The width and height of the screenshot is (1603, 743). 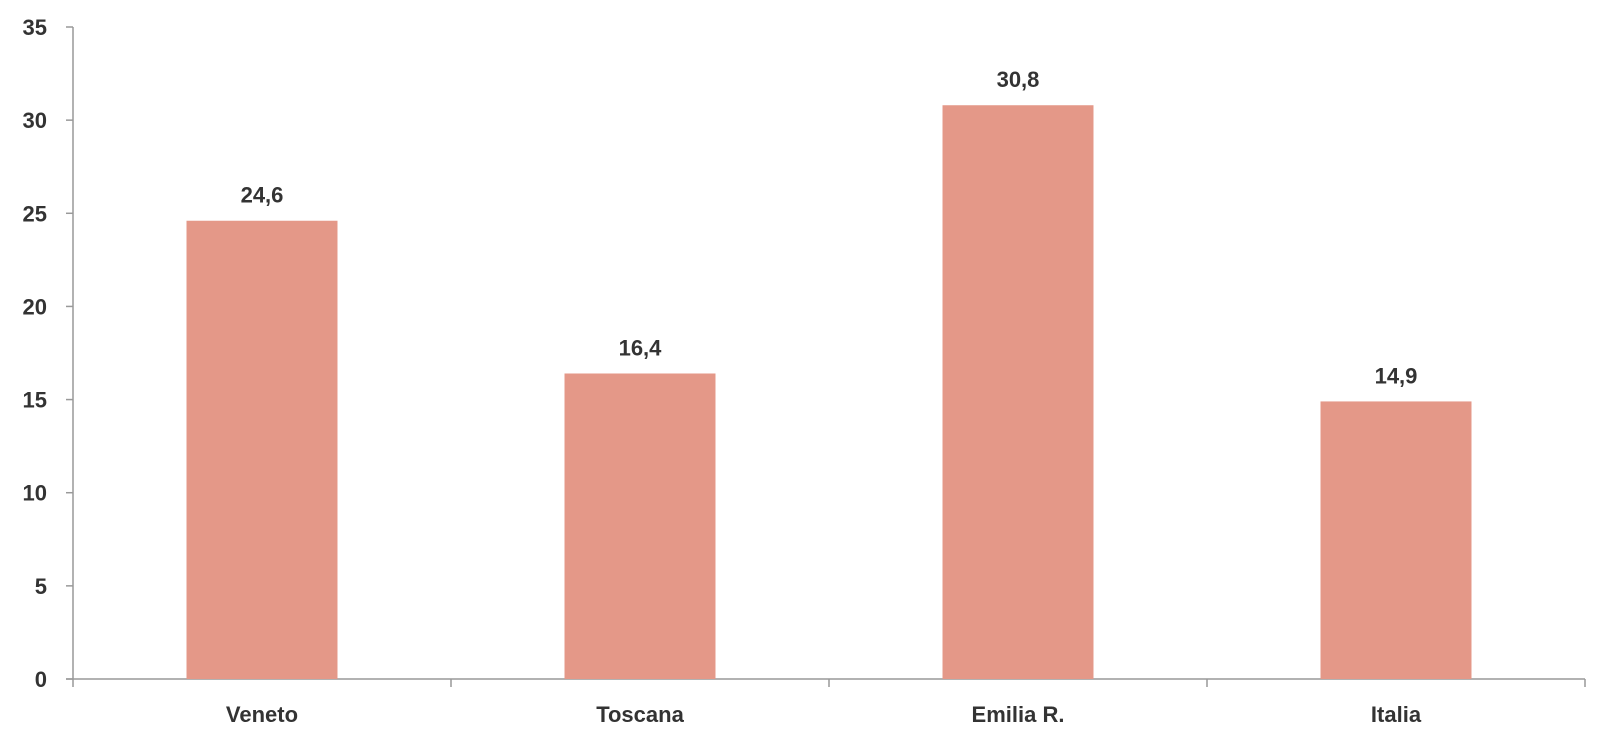 What do you see at coordinates (1018, 79) in the screenshot?
I see `data-label: 30,8` at bounding box center [1018, 79].